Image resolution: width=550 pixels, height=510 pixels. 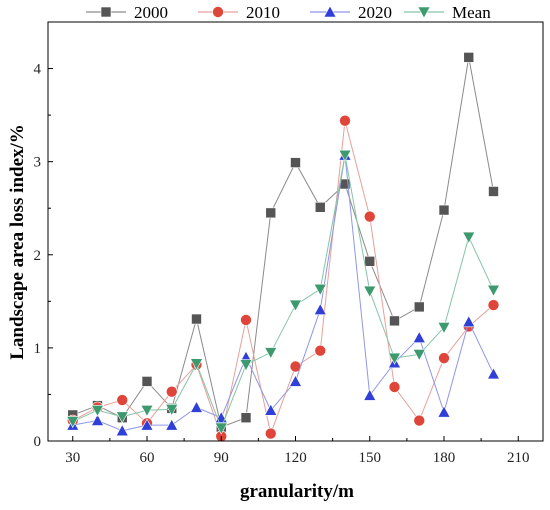 What do you see at coordinates (471, 12) in the screenshot?
I see `legend-label: Mean` at bounding box center [471, 12].